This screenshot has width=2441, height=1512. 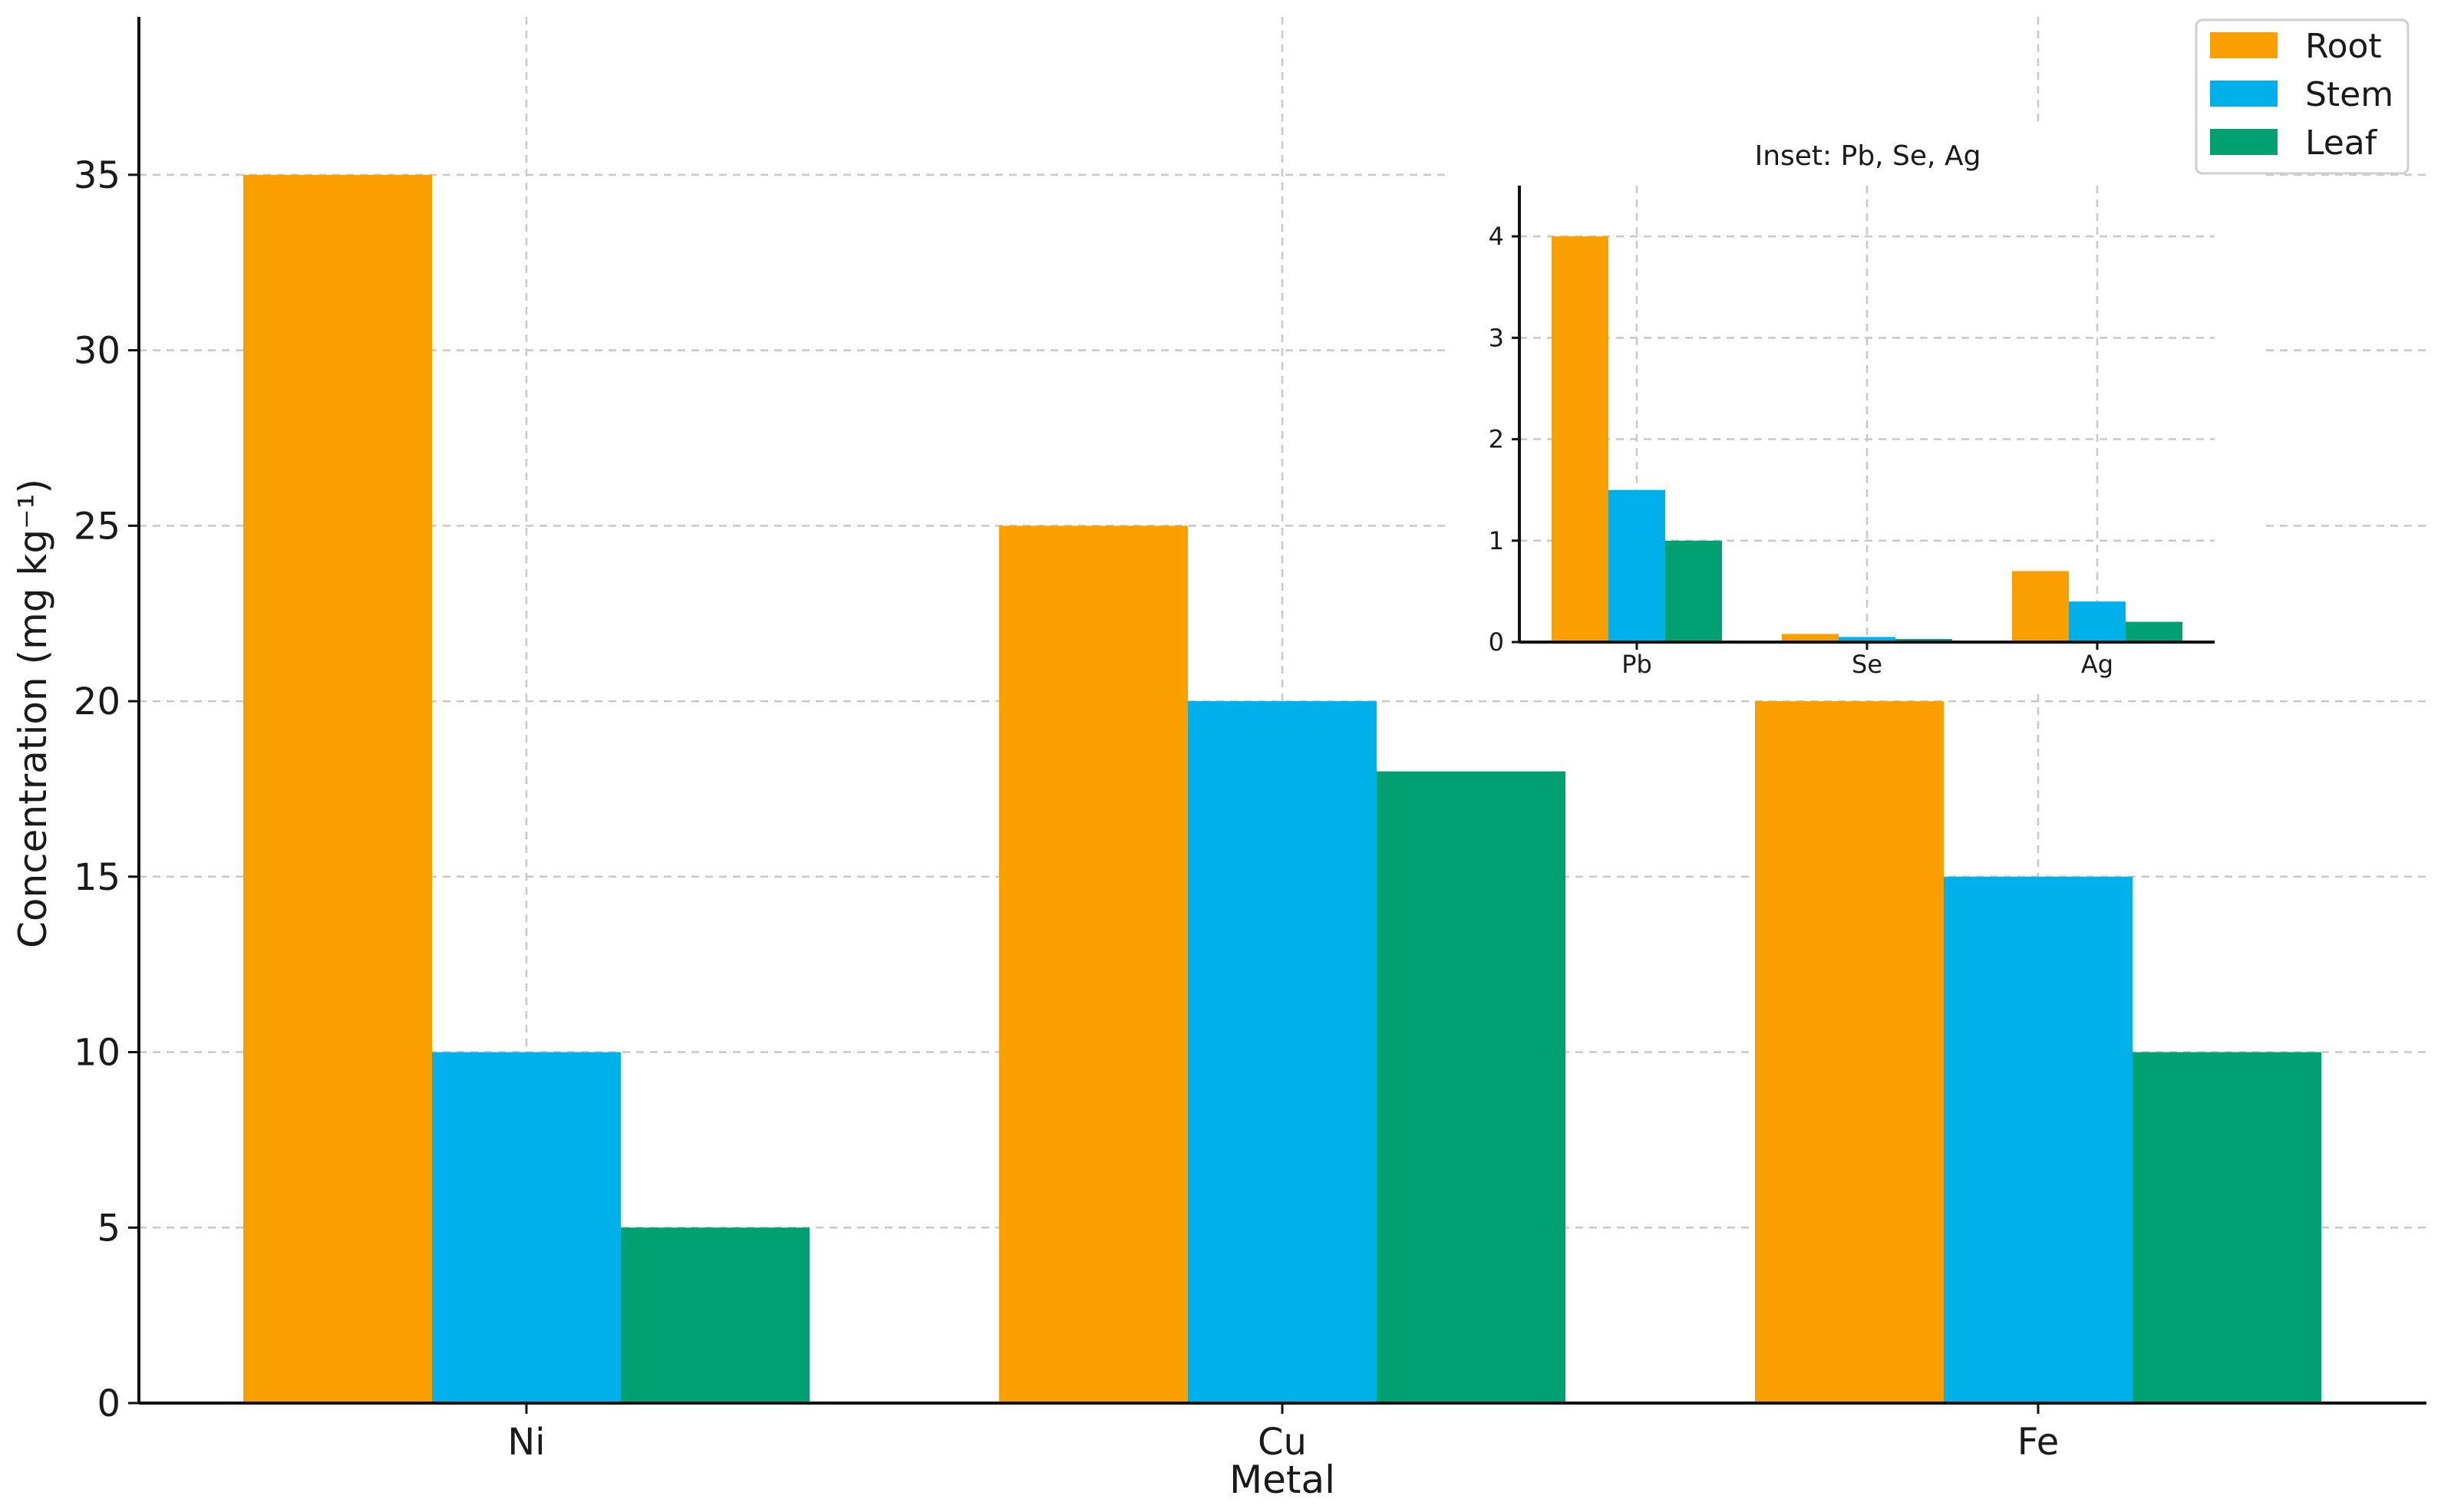 I want to click on bar-stem-fe, so click(x=2038, y=1139).